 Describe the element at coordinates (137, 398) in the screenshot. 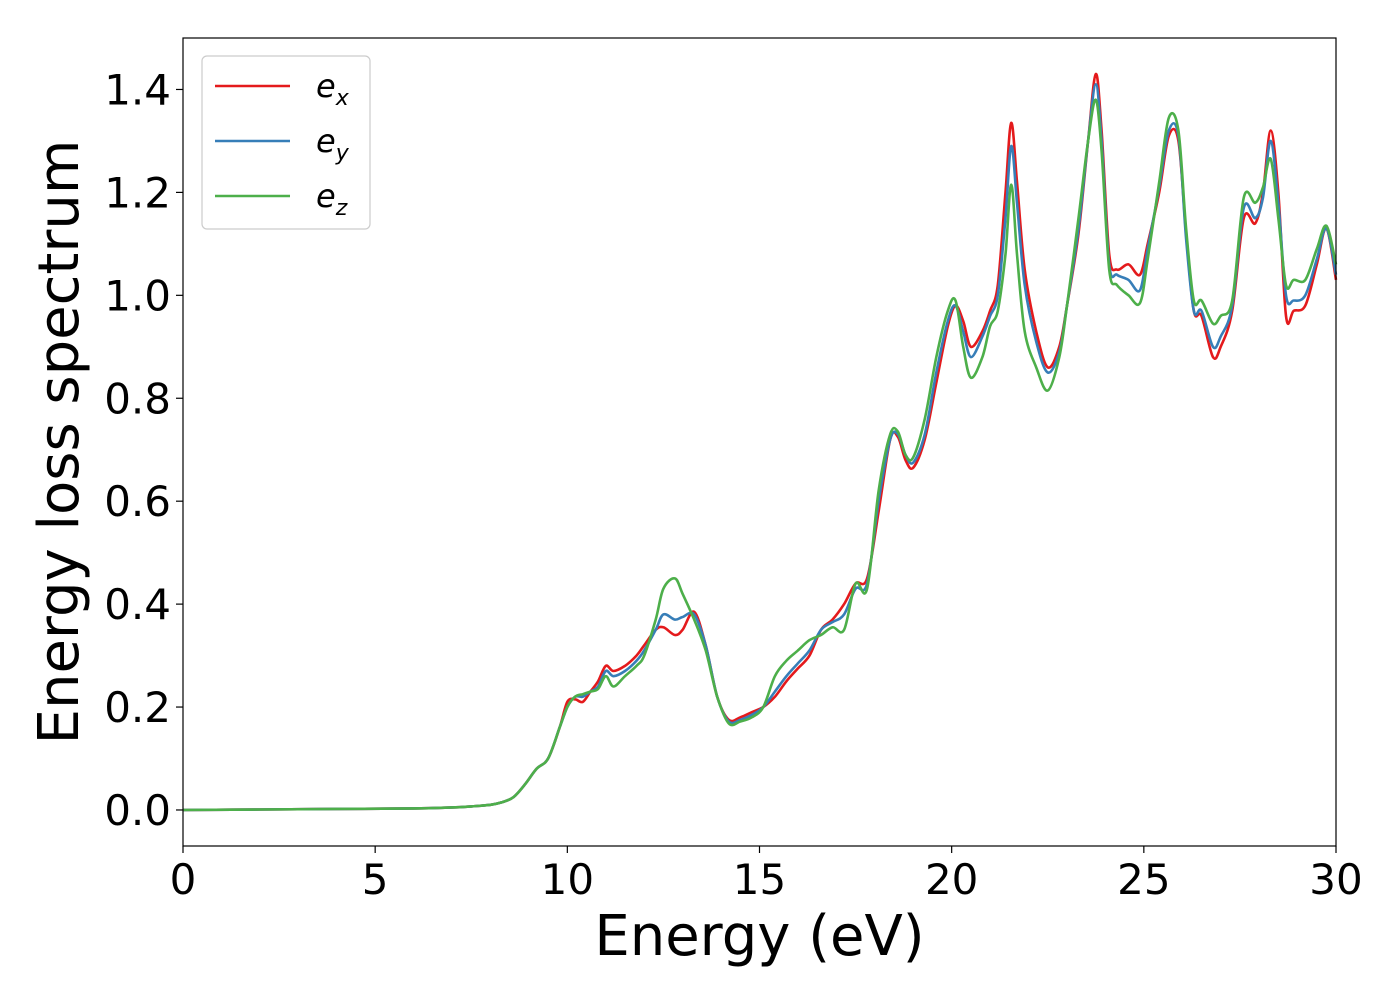

I see `y-tick-label: 0.8` at that location.